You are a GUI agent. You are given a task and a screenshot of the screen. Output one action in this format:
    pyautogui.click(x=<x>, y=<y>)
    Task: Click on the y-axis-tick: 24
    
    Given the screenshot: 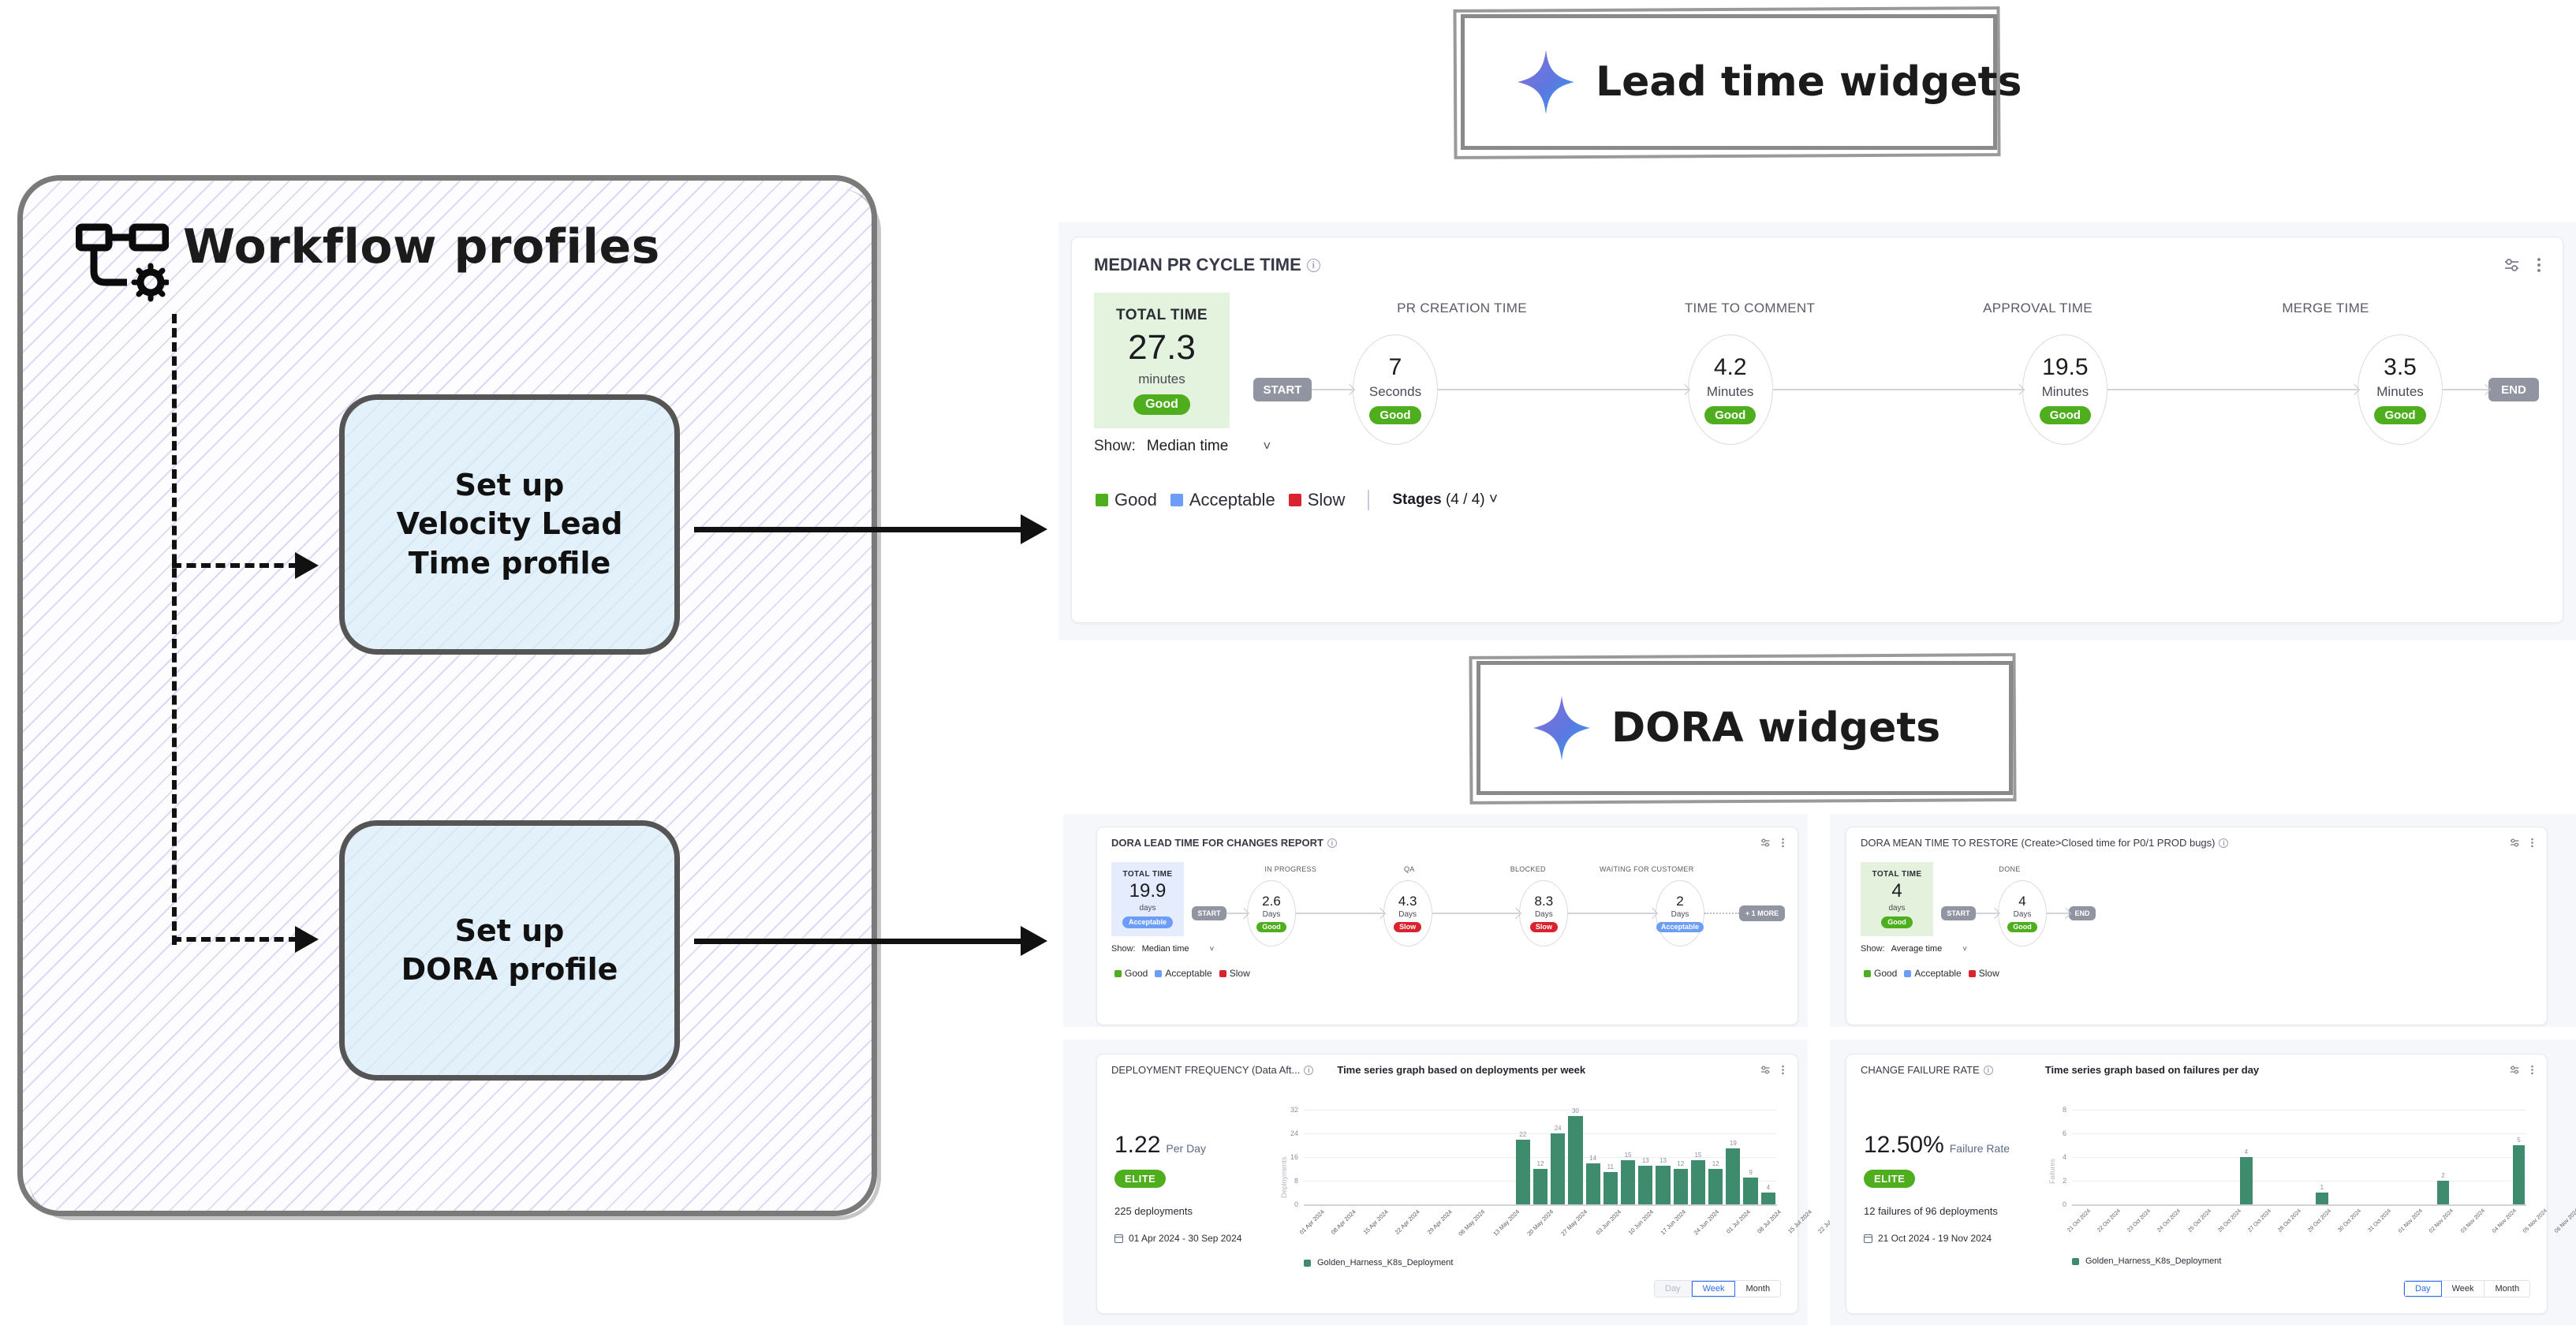 What is the action you would take?
    pyautogui.click(x=1294, y=1133)
    